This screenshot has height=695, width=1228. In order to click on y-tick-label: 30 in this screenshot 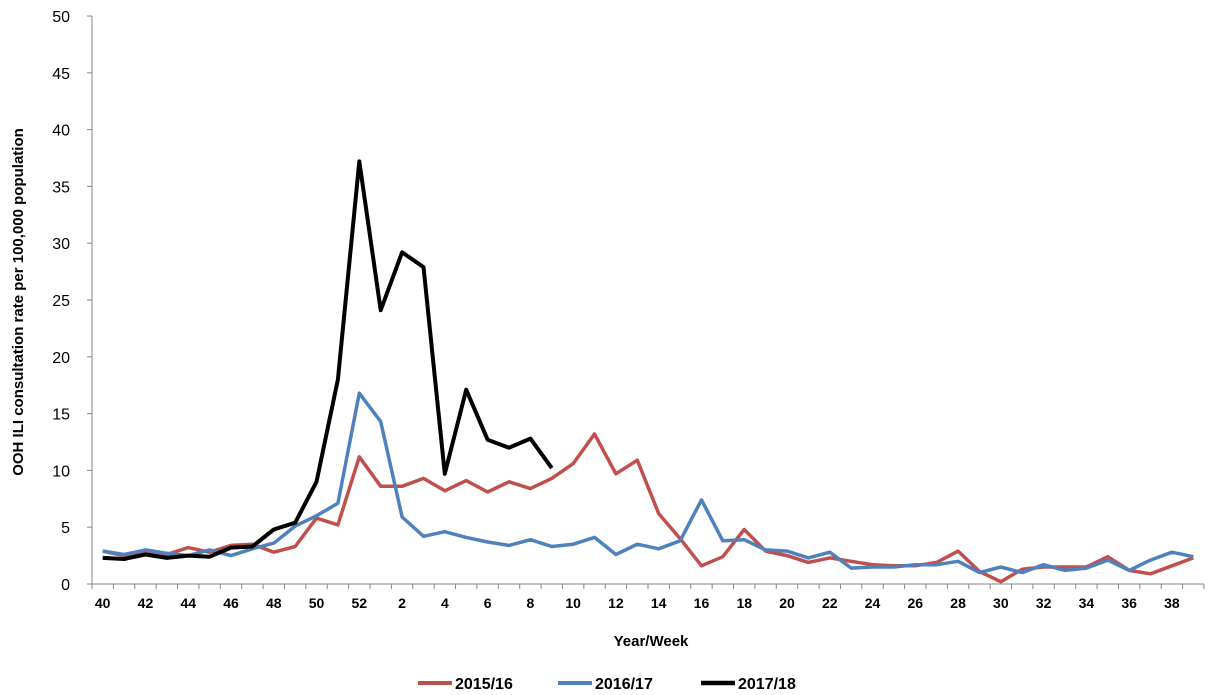, I will do `click(61, 244)`.